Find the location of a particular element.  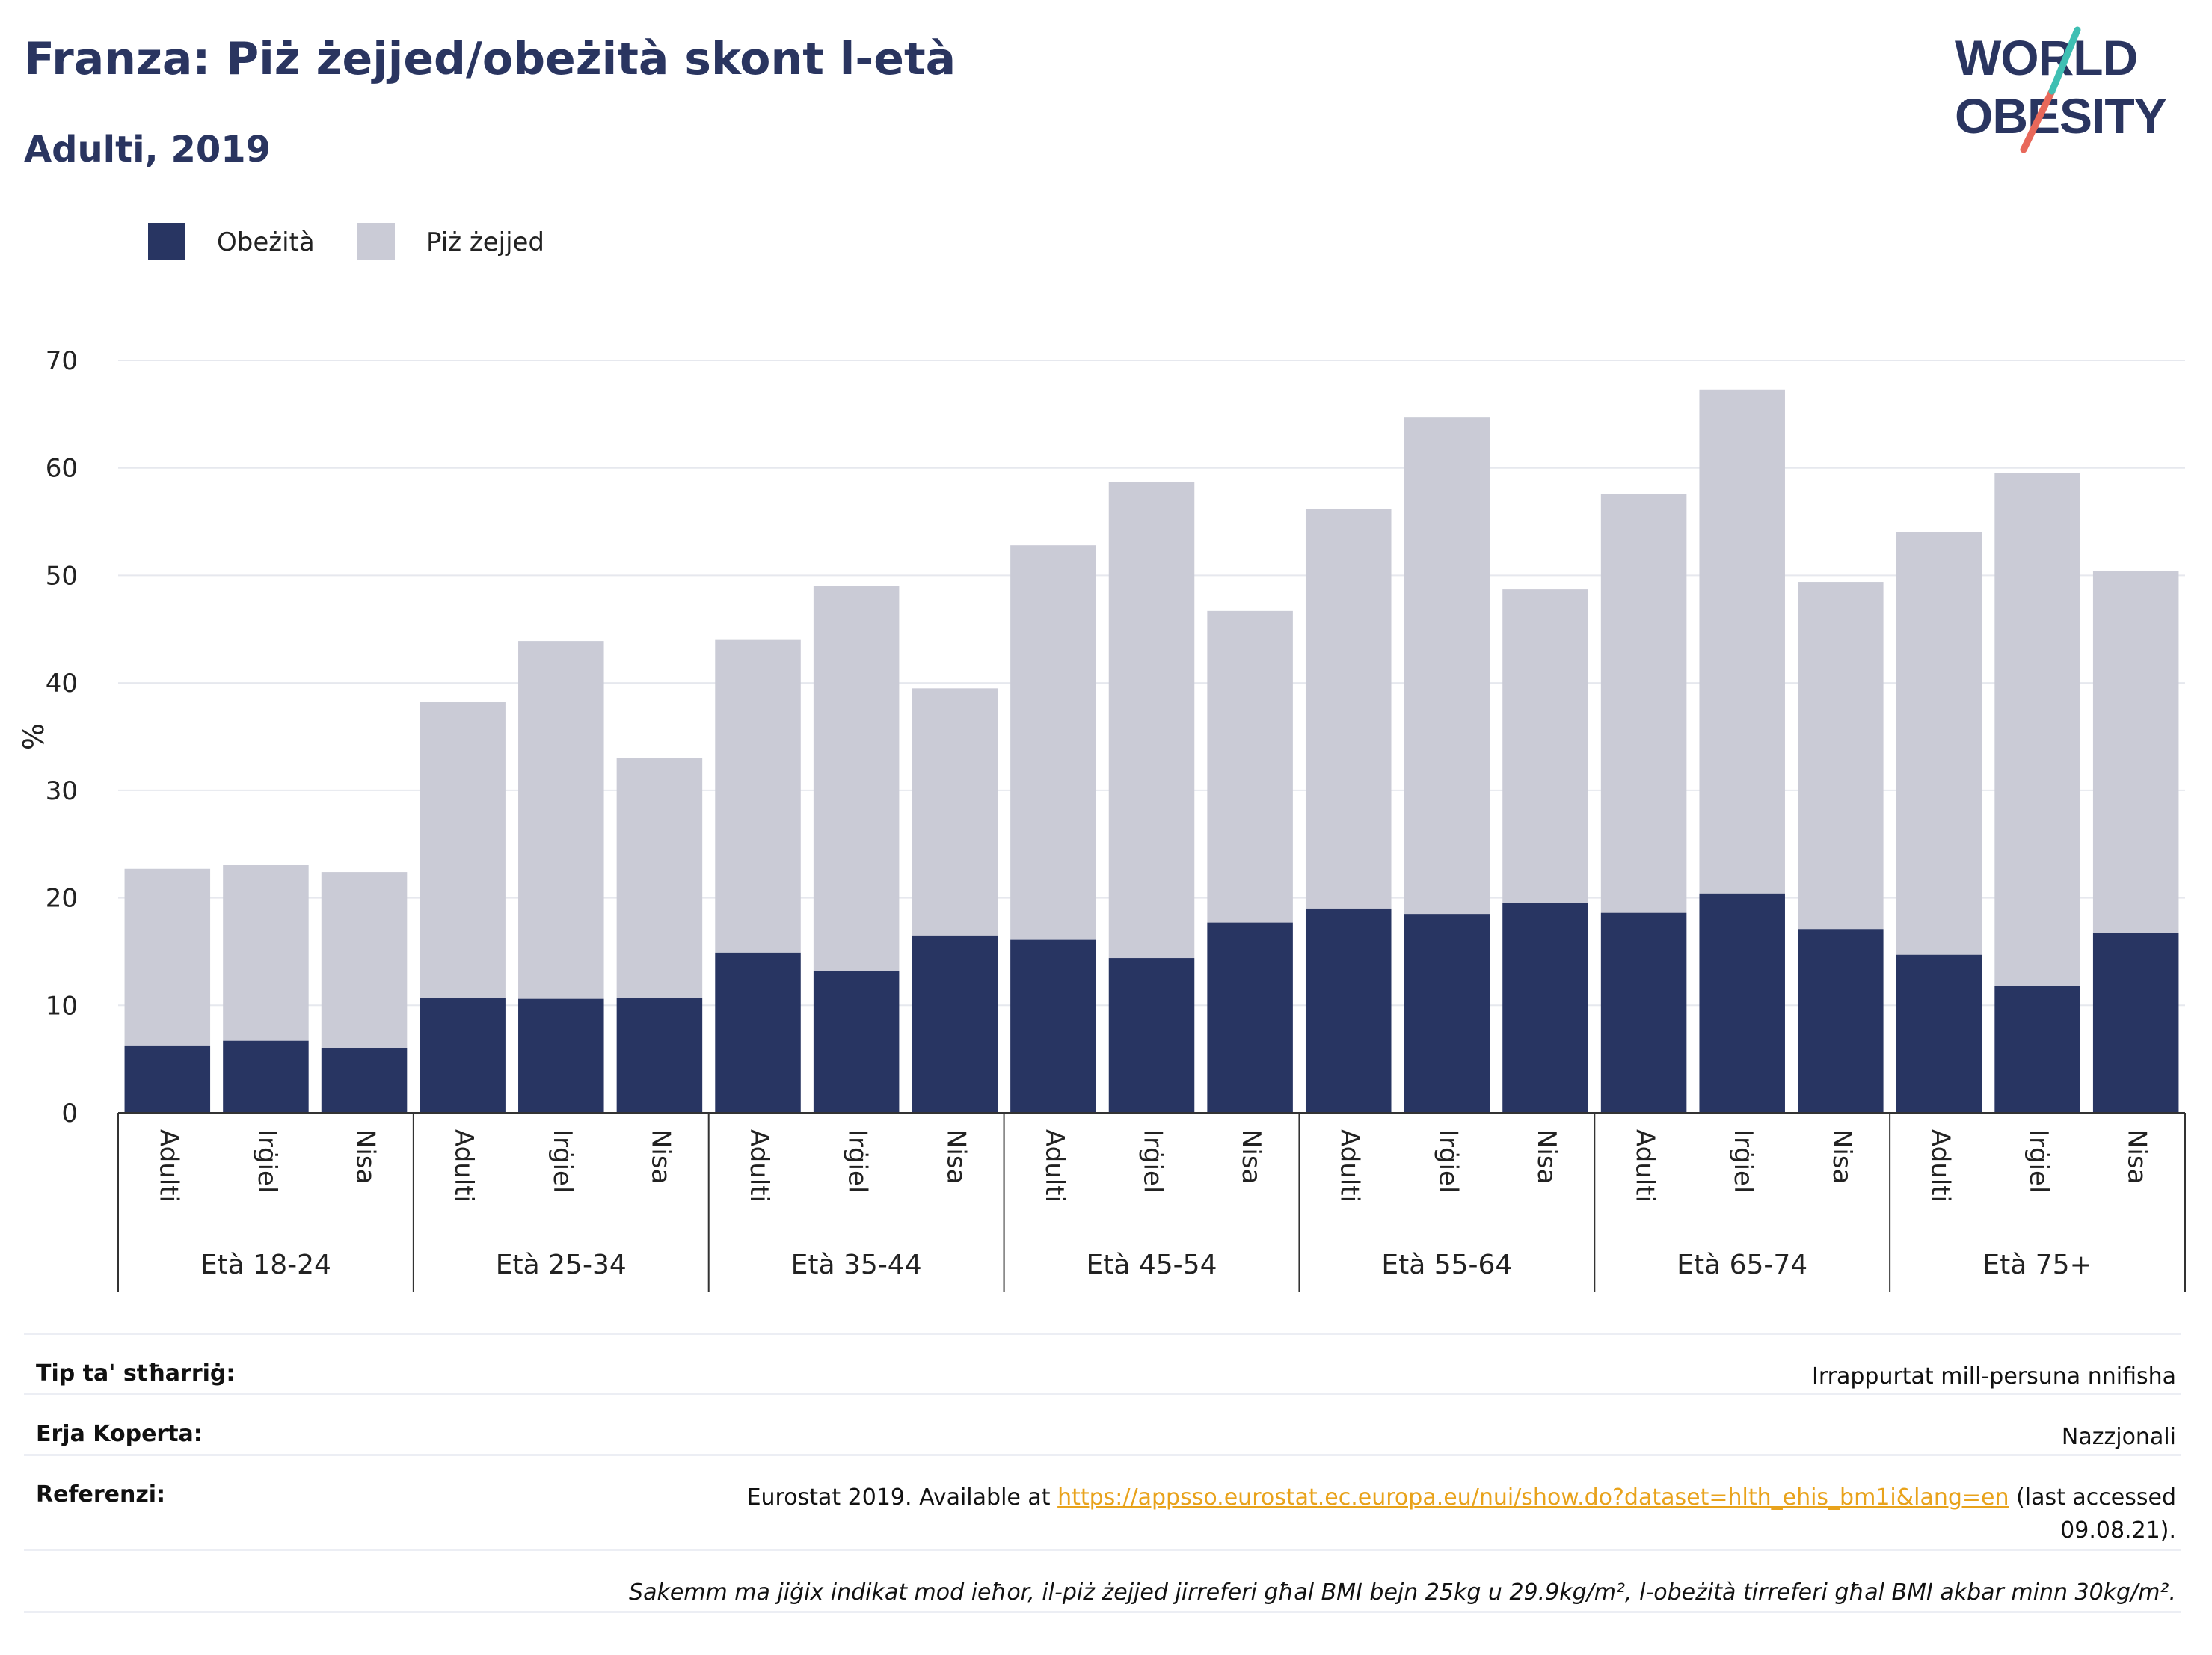

chart-subtitle: Adulti, 2019 is located at coordinates (147, 150).